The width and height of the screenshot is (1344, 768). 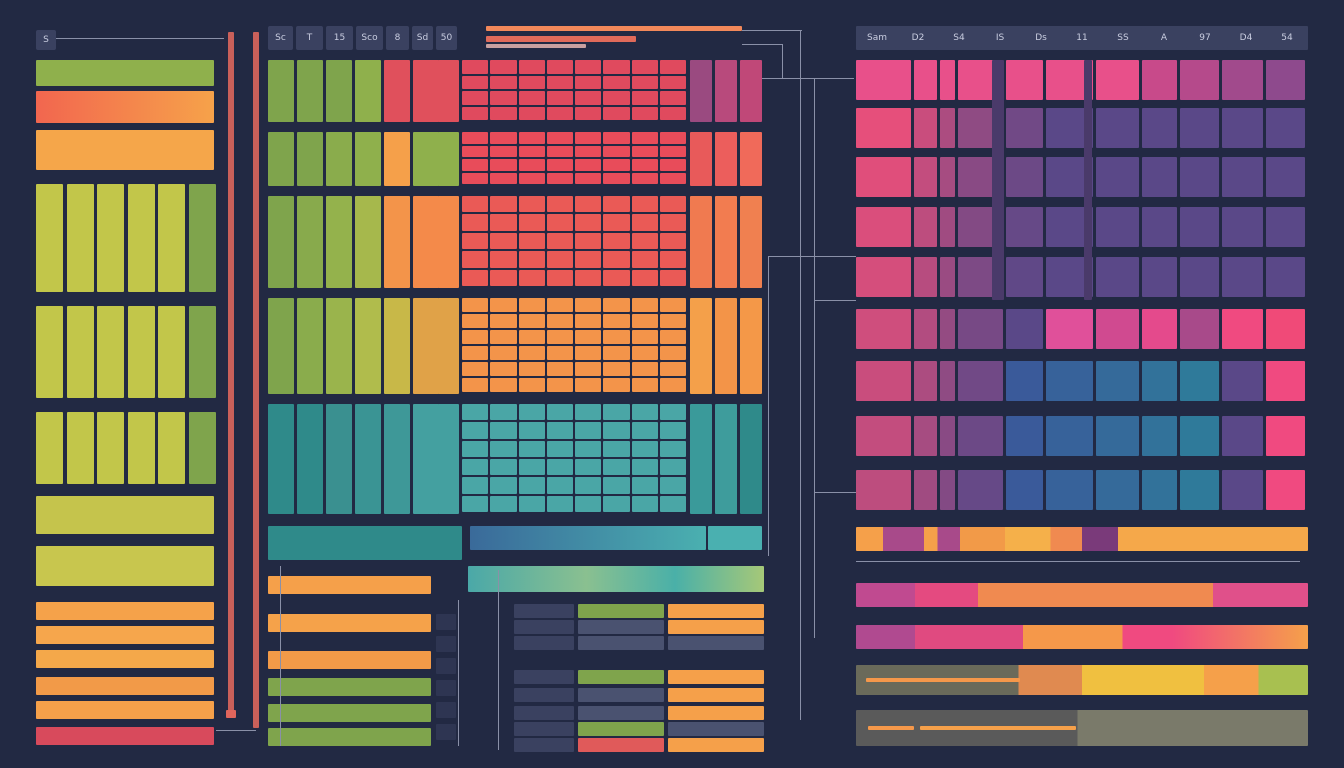 I want to click on header-cell: 97, so click(x=1205, y=38).